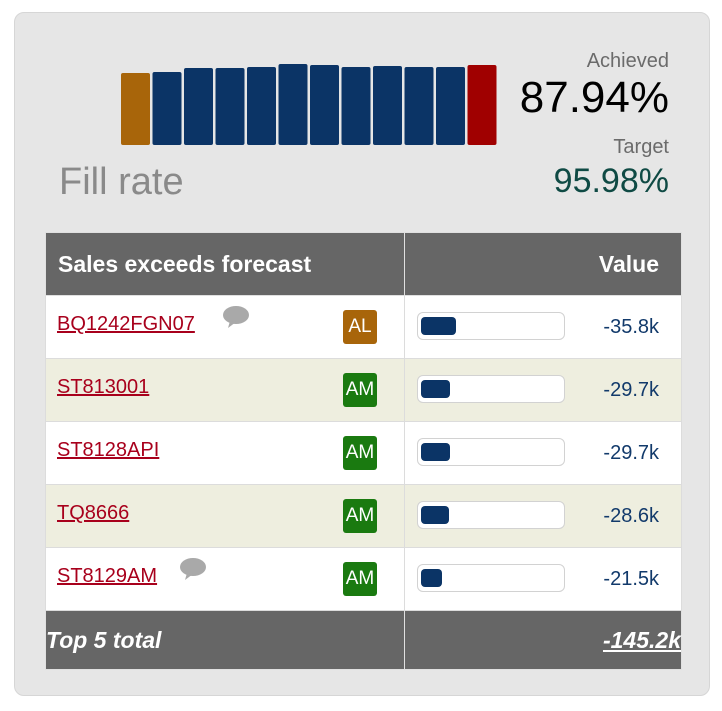 The image size is (722, 711). Describe the element at coordinates (631, 579) in the screenshot. I see `value-text: -21.5k` at that location.